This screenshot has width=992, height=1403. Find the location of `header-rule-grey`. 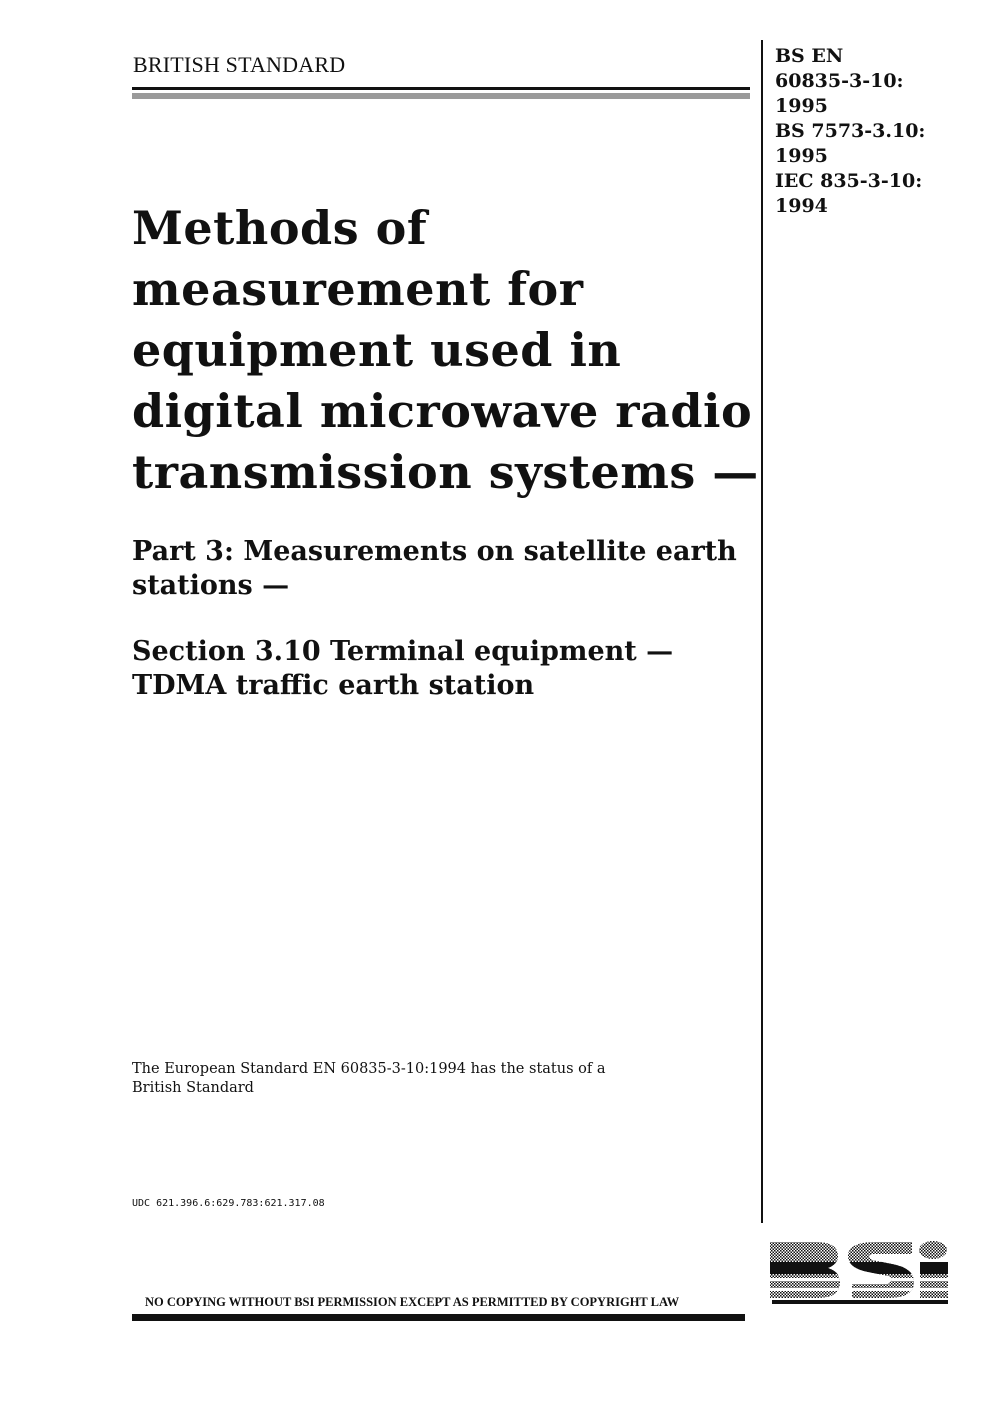

header-rule-grey is located at coordinates (441, 96).